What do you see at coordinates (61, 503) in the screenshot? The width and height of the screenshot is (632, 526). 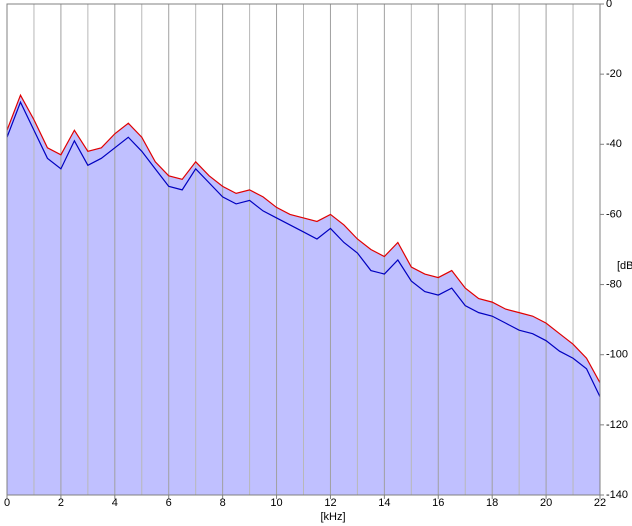 I see `x-tick-label: 2` at bounding box center [61, 503].